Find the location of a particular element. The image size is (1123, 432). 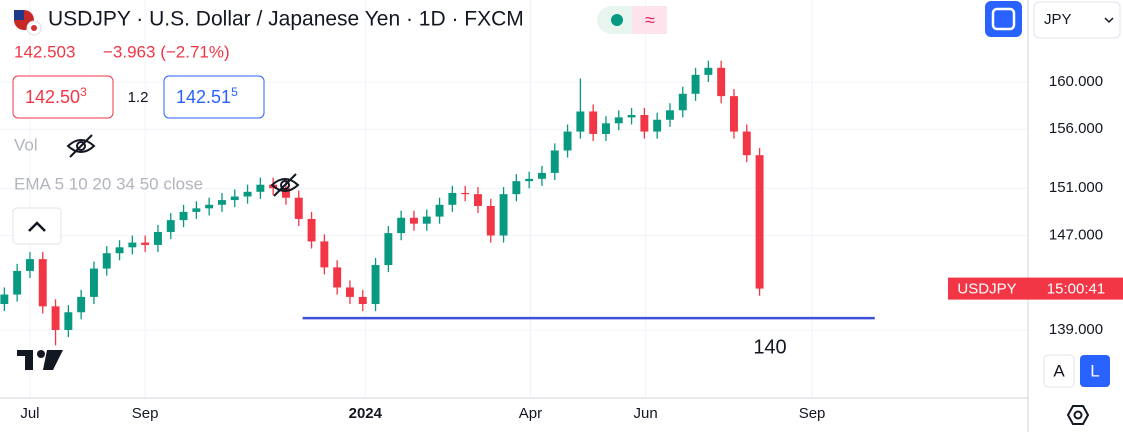

status-pill: ≈ is located at coordinates (632, 20).